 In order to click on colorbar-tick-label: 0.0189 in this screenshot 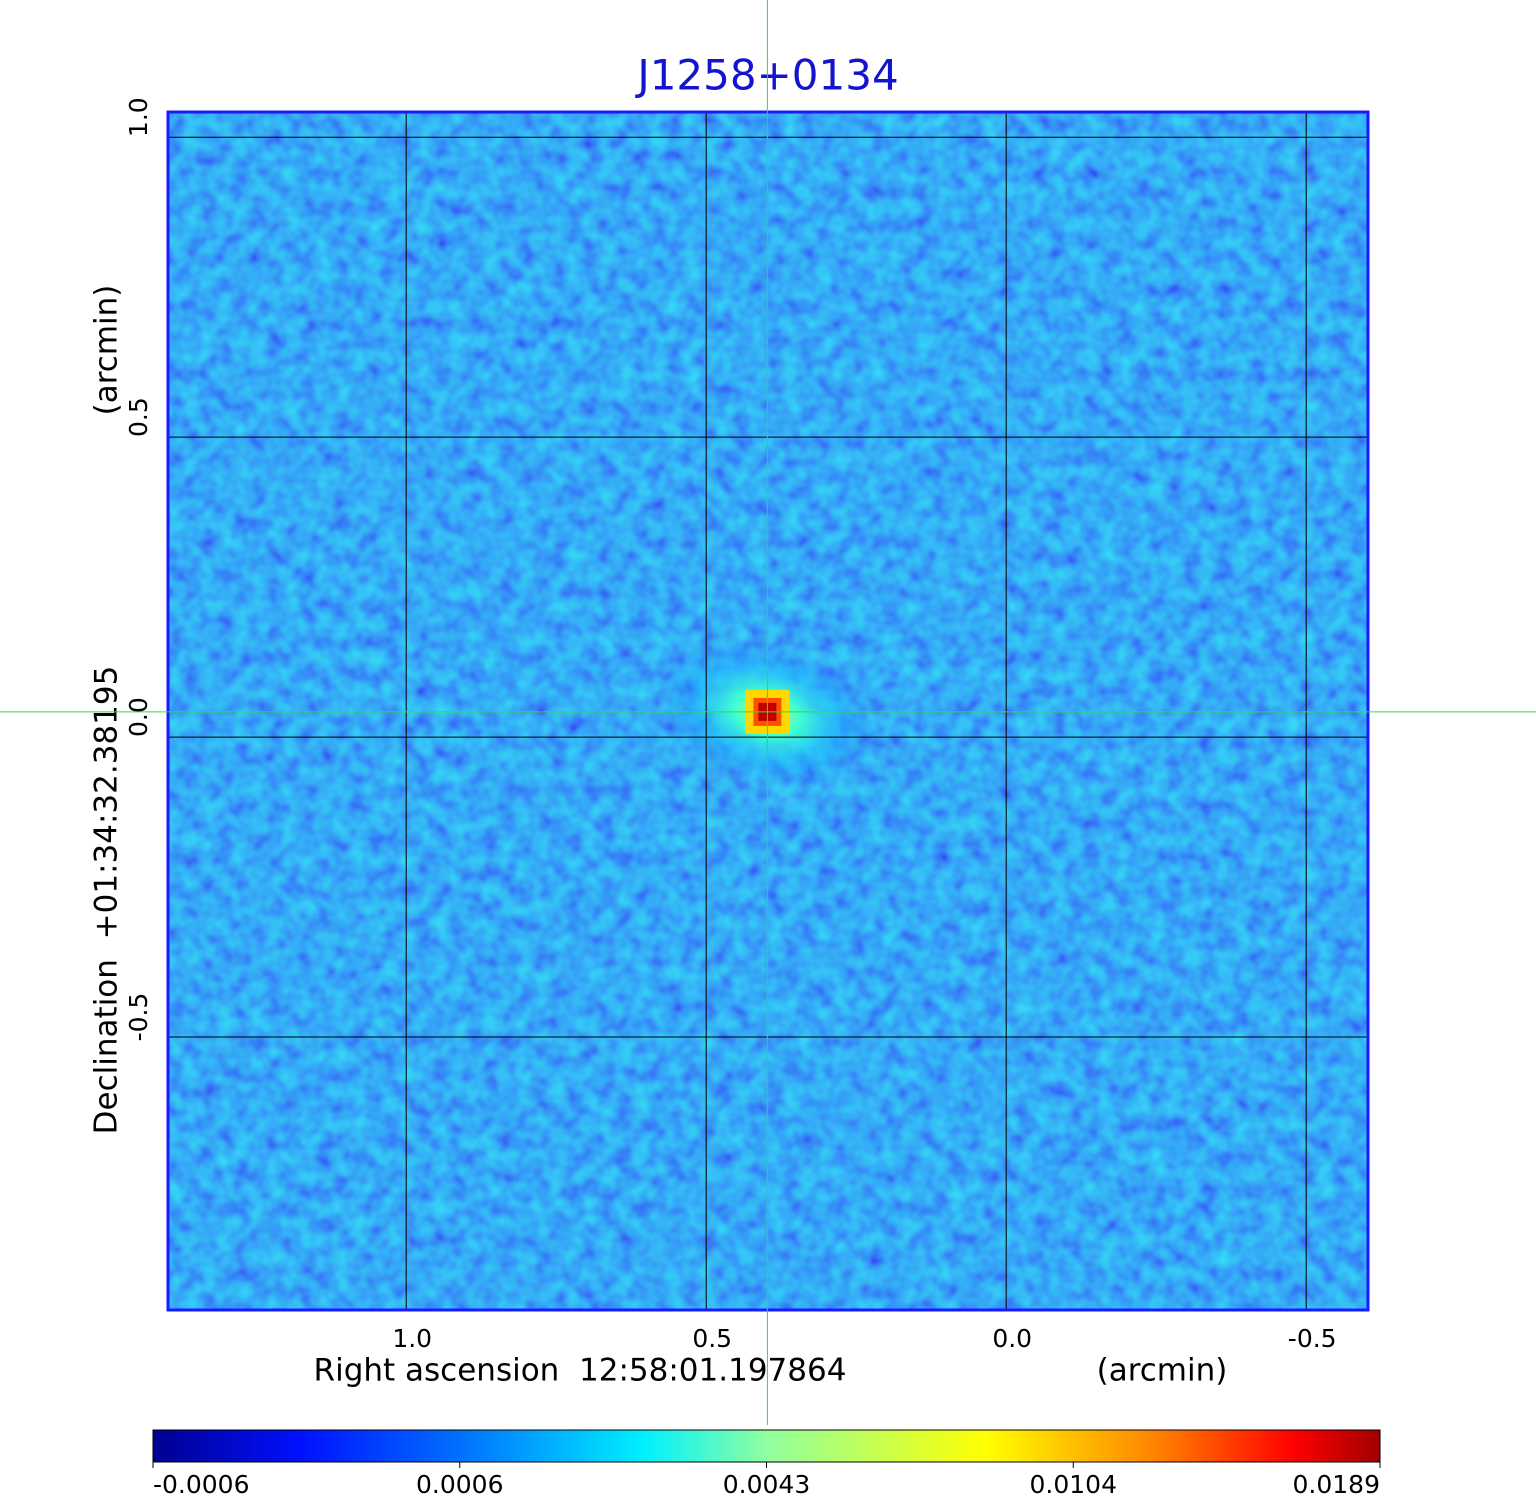, I will do `click(1336, 1484)`.